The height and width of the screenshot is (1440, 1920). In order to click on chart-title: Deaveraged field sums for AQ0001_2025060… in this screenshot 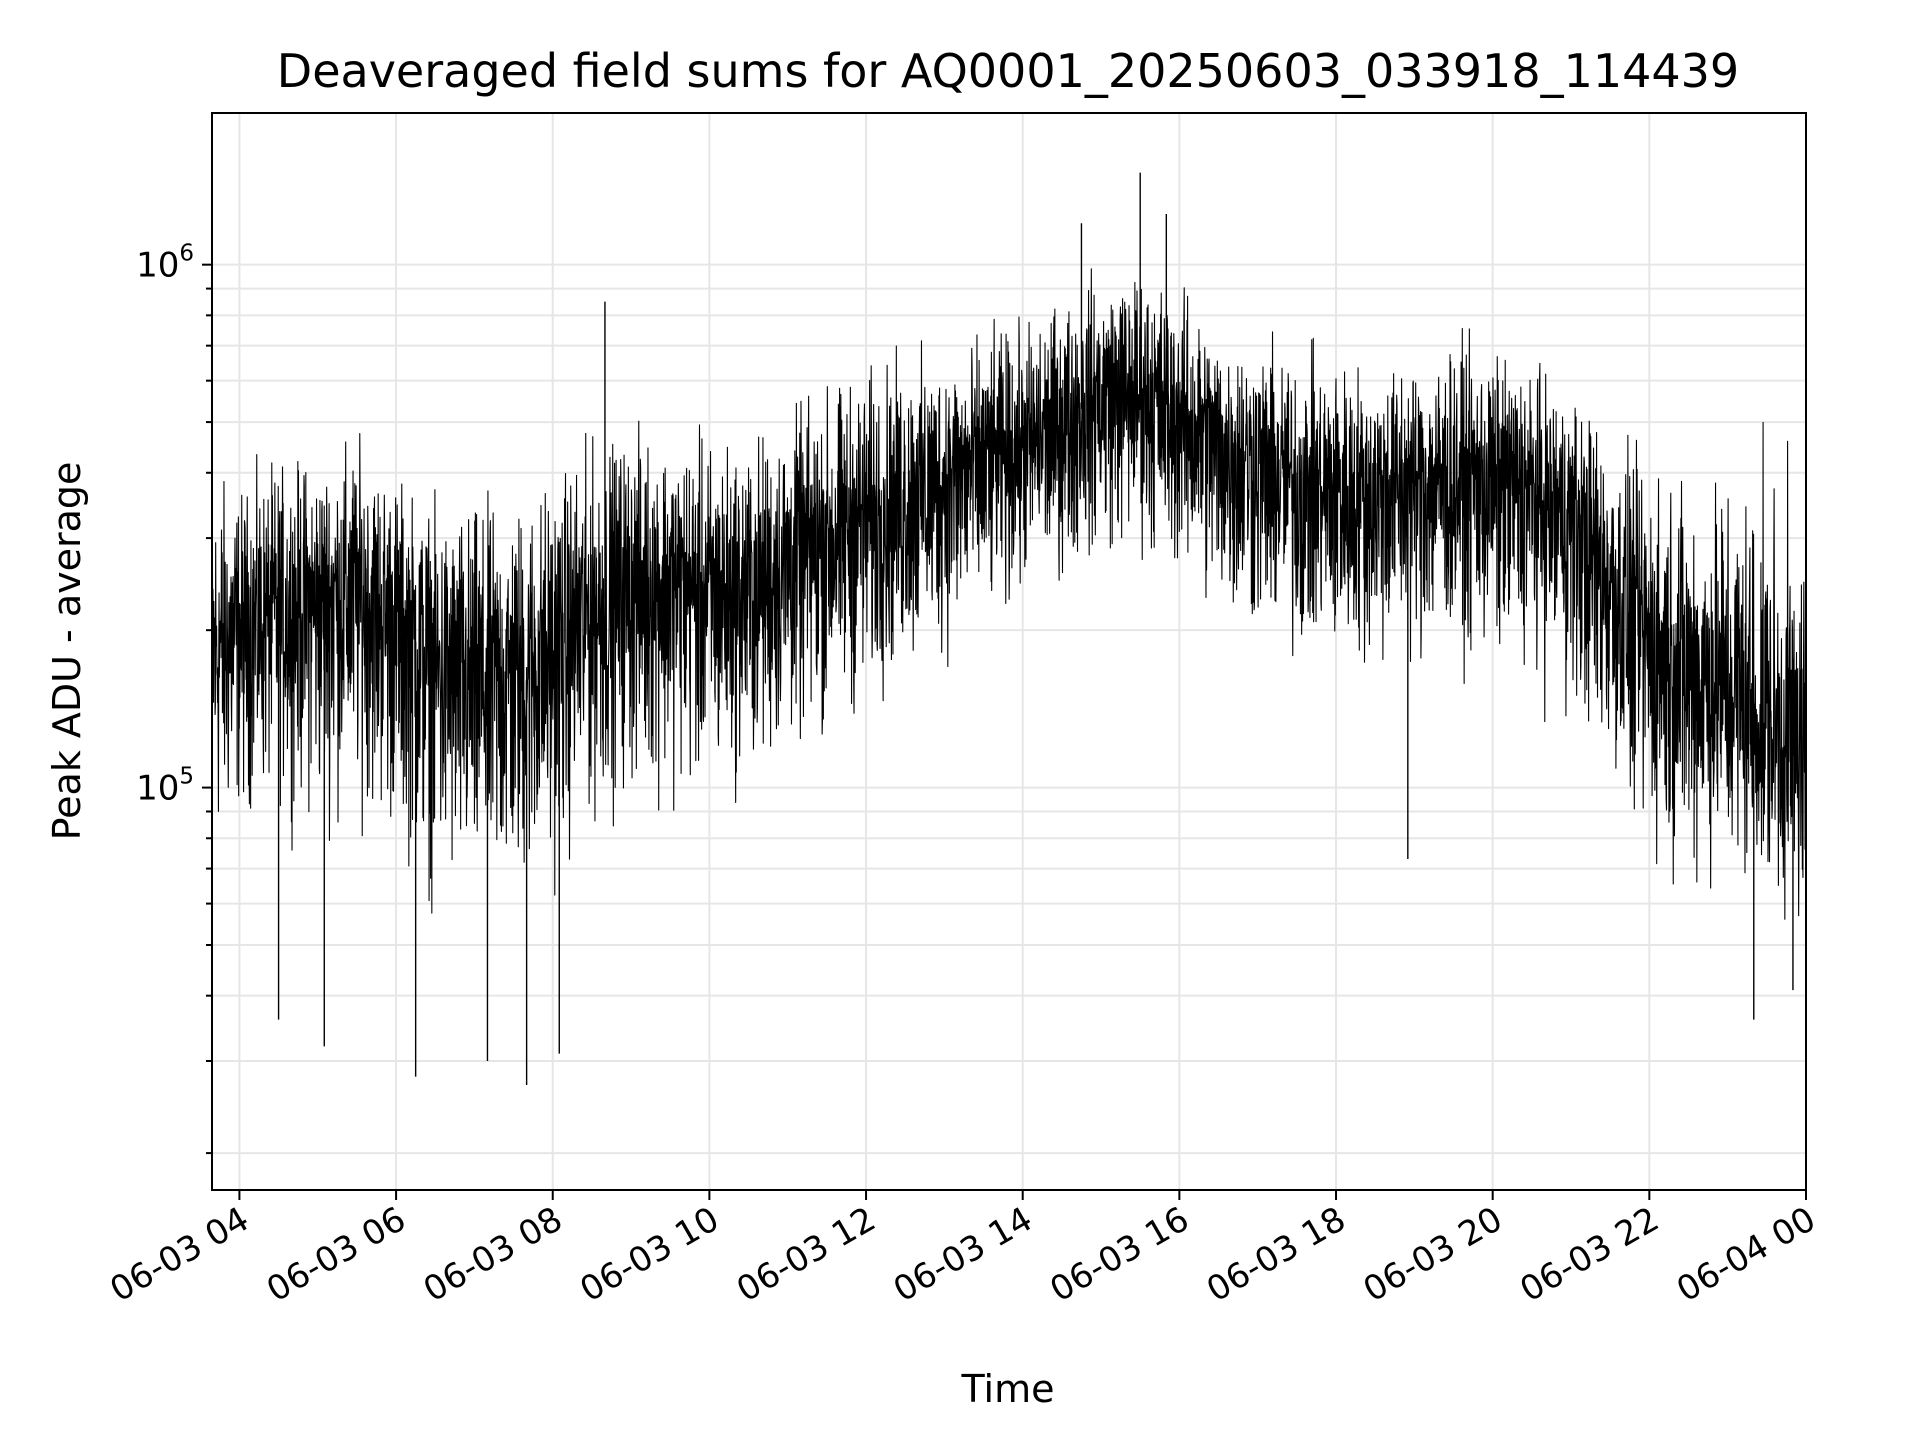, I will do `click(1008, 71)`.